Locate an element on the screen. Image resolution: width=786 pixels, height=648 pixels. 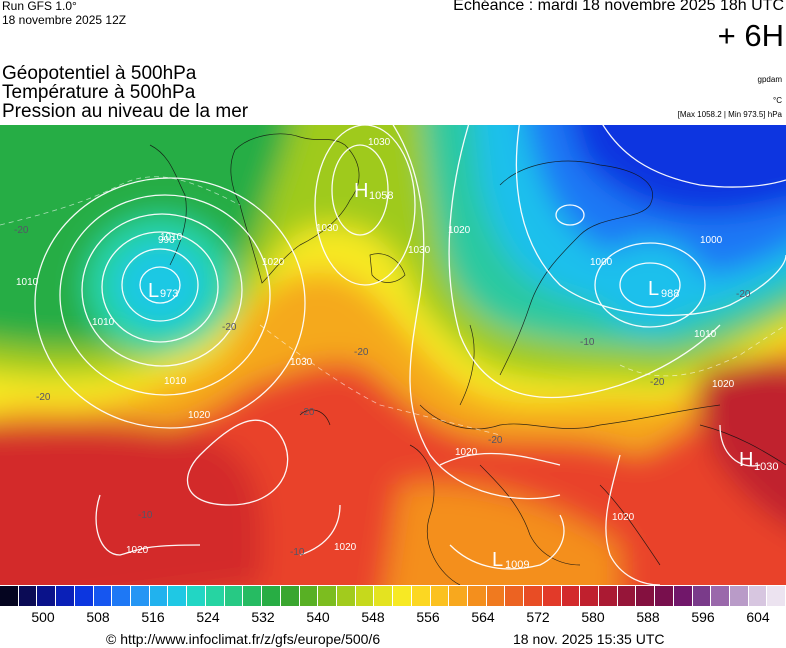
colorbar-tick-label: 604 is located at coordinates (758, 617).